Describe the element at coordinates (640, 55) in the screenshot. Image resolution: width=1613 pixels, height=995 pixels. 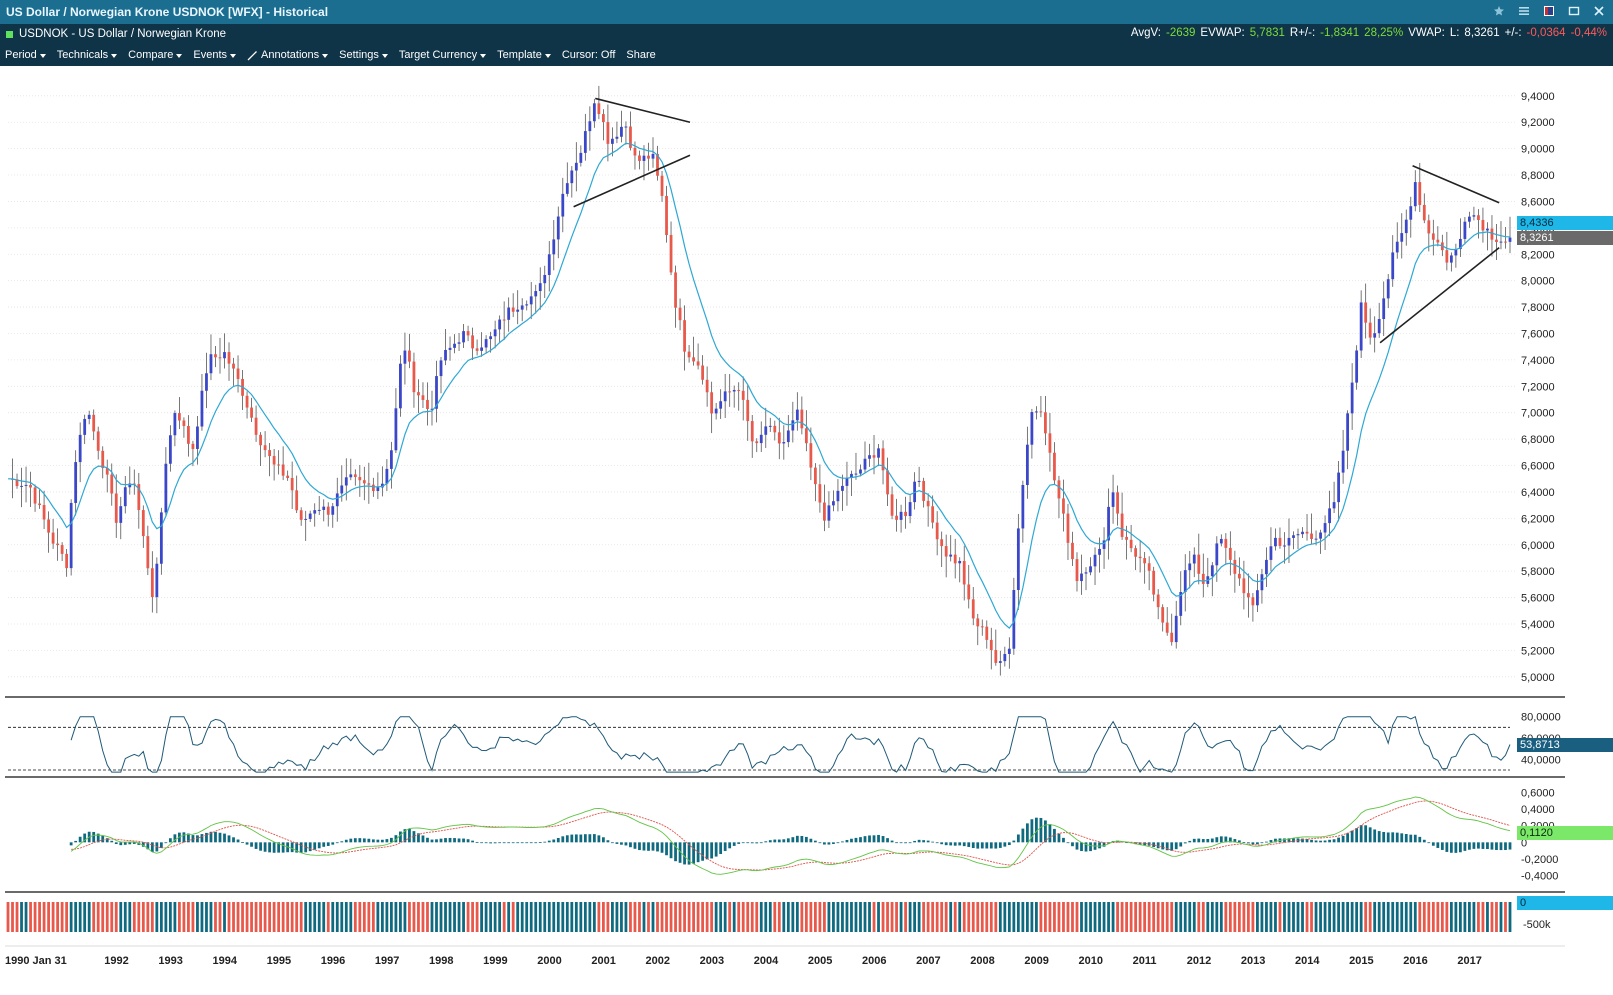
I see `share-button: Share` at that location.